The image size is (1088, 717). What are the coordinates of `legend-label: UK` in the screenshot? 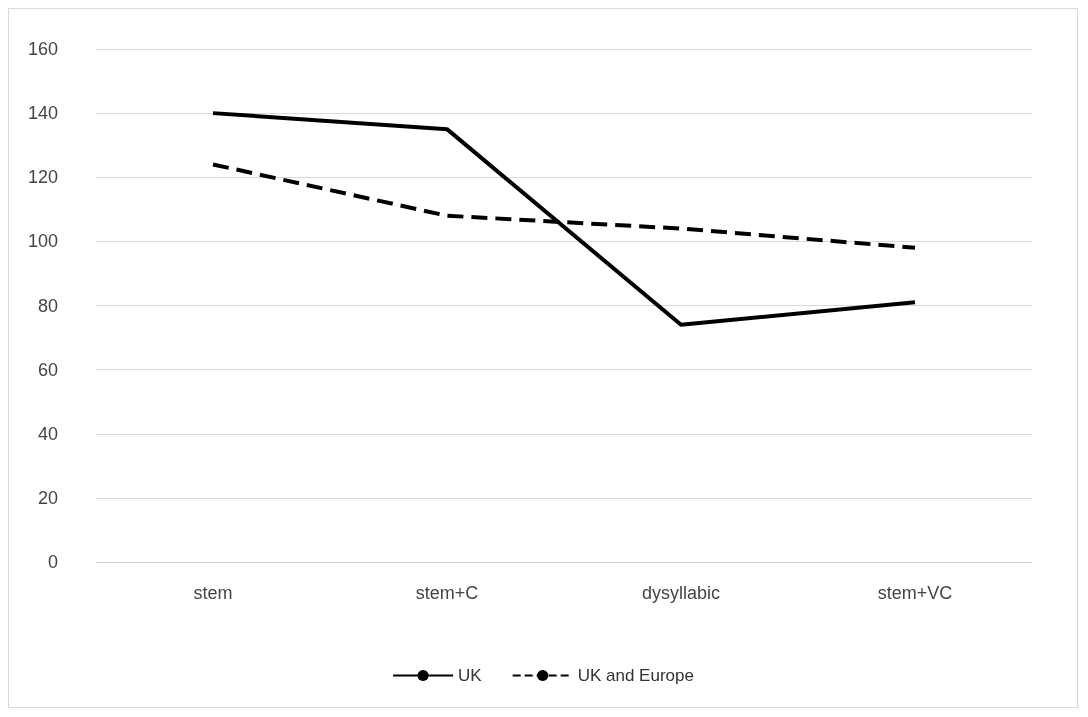 It's located at (470, 675).